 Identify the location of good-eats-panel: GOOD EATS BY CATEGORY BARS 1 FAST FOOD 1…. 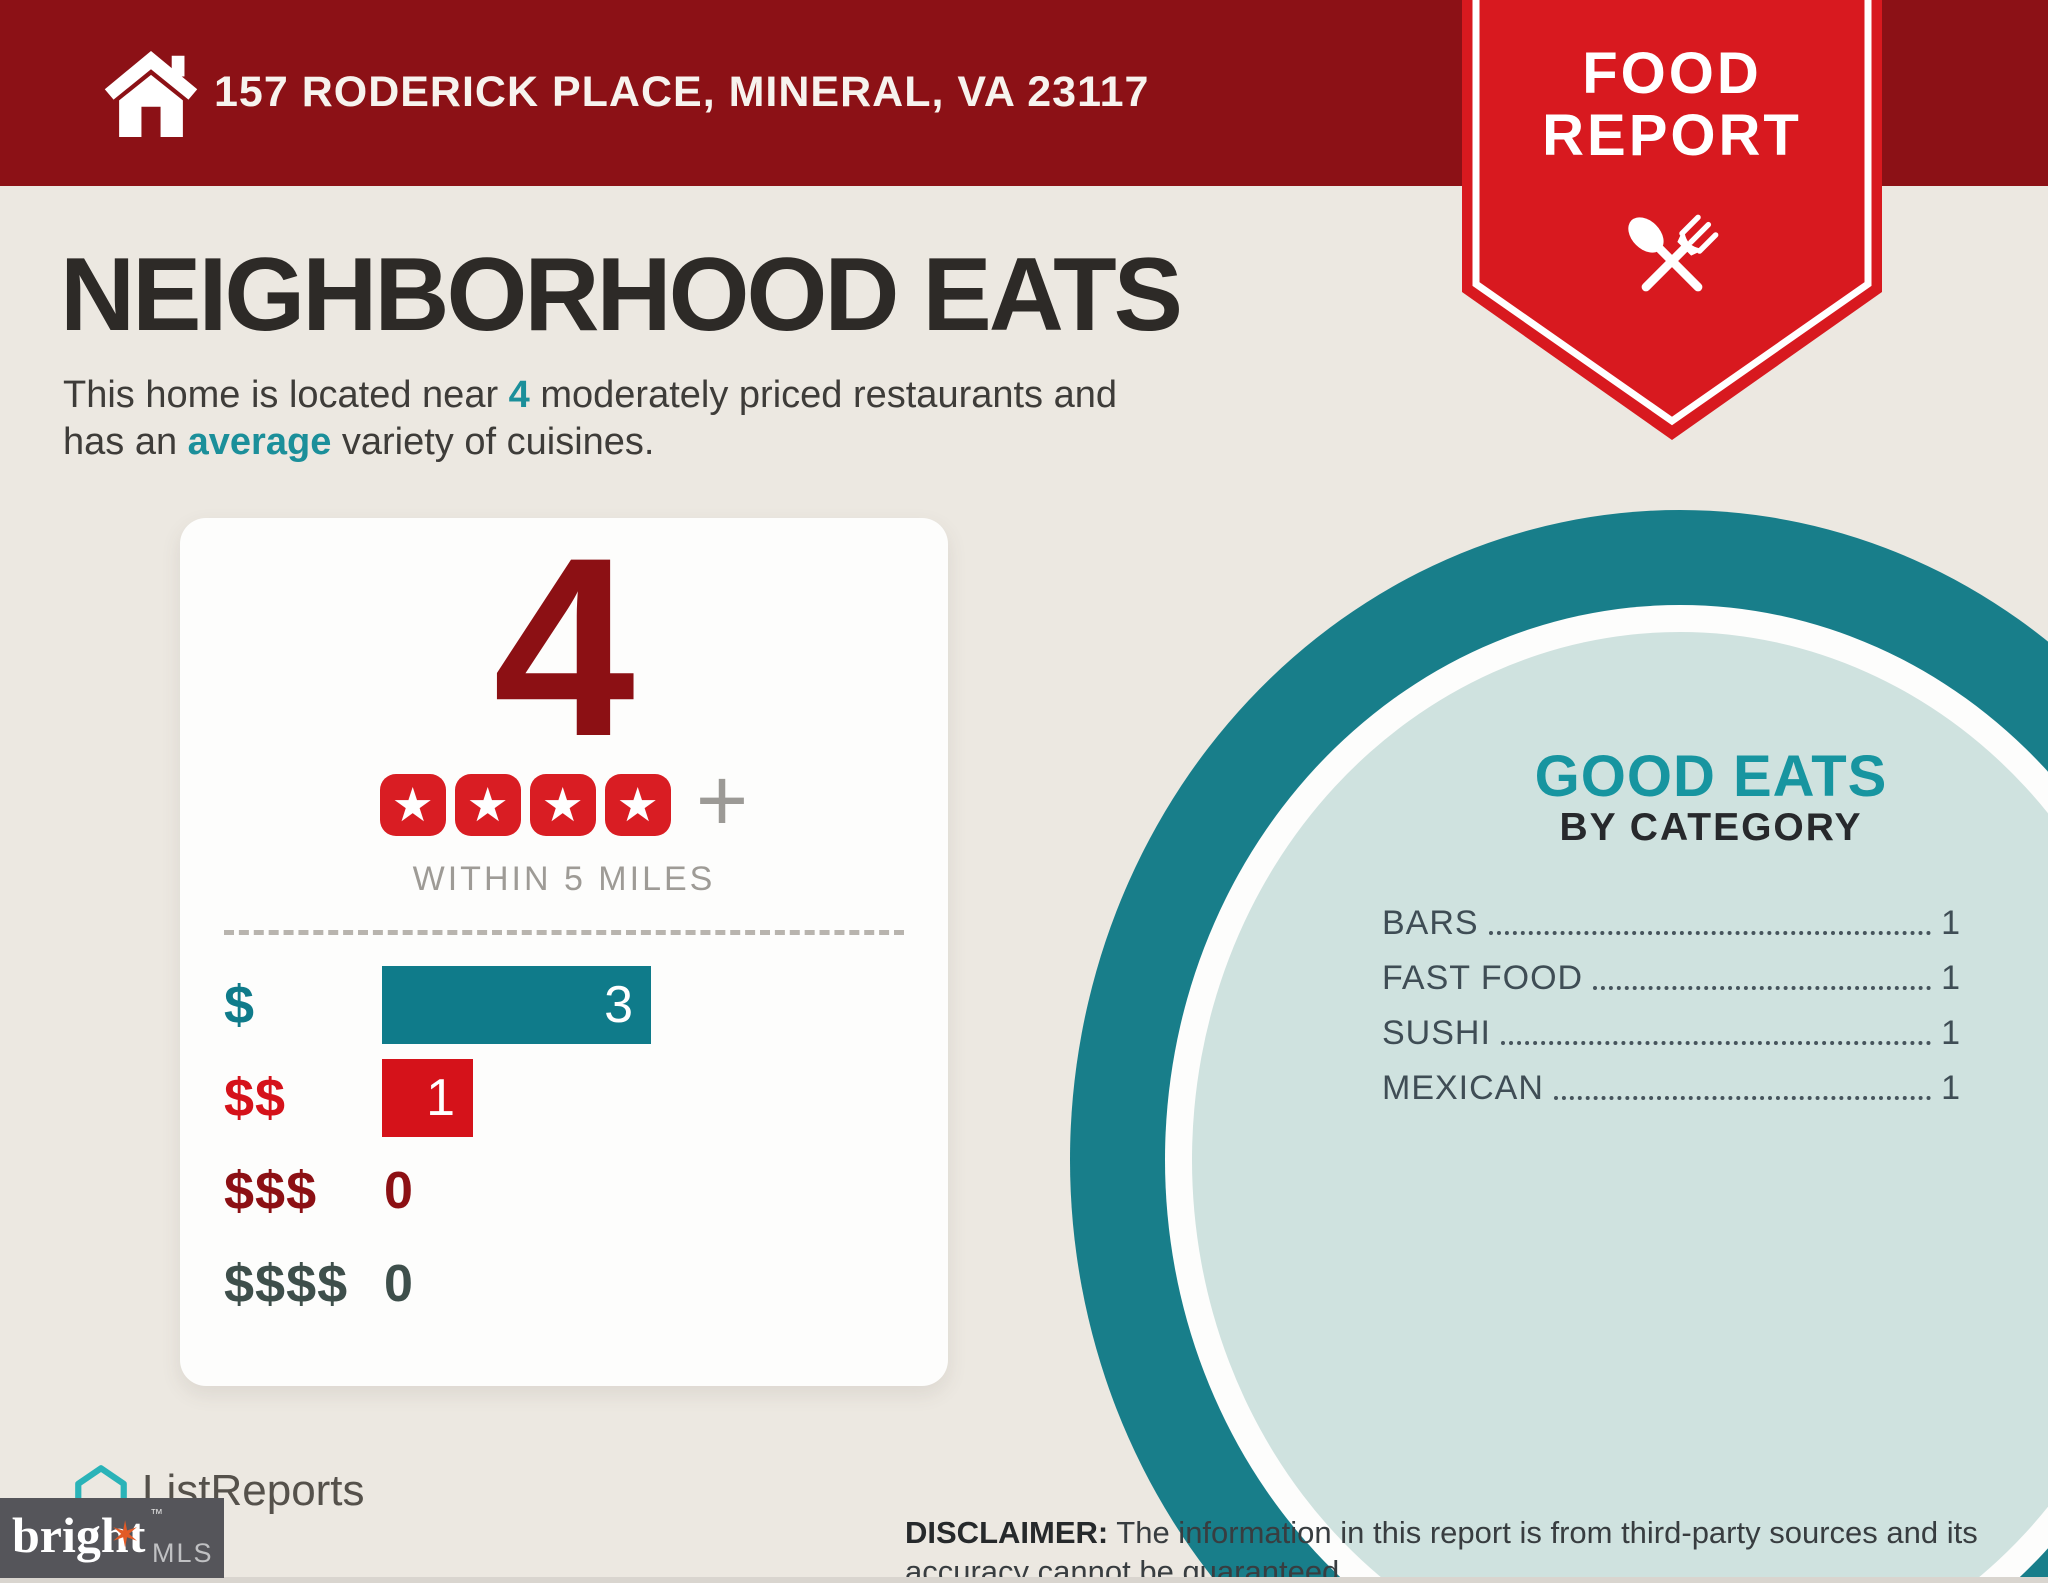
(1671, 930).